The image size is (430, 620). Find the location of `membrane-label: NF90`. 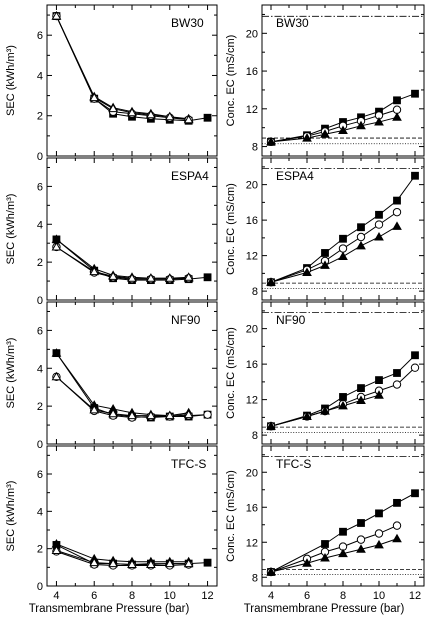

membrane-label: NF90 is located at coordinates (186, 320).